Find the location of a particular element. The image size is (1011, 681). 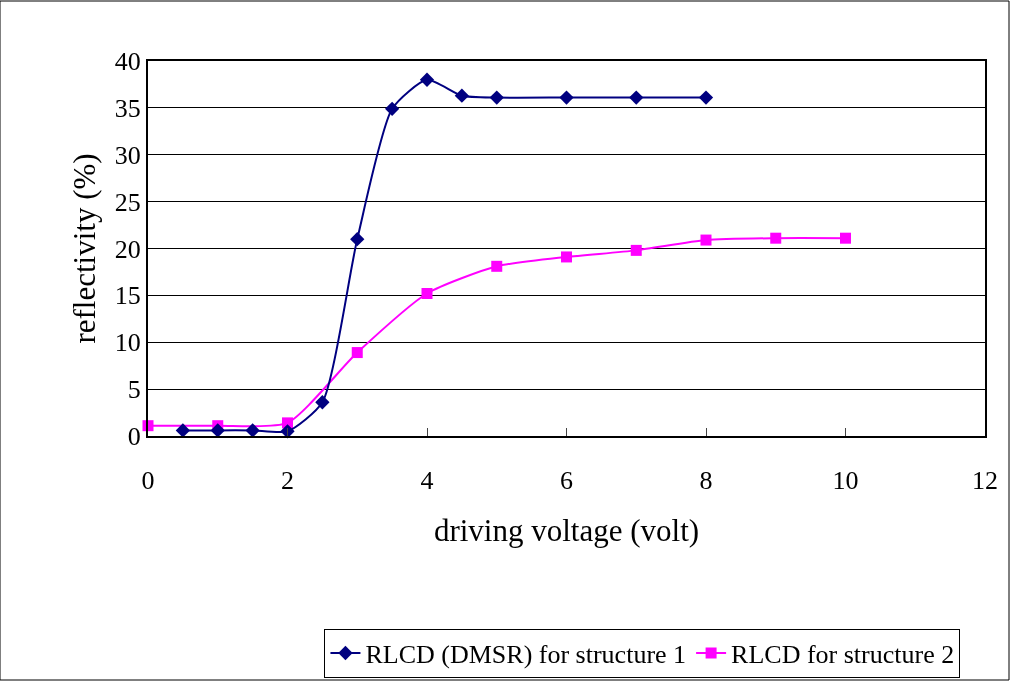

x-tick-label: 12 is located at coordinates (985, 481).